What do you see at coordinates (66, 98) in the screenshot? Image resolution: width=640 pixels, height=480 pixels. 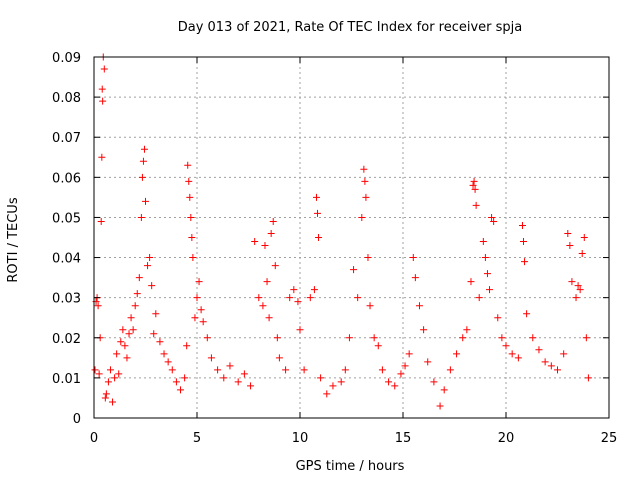 I see `y-tick-label: 0.08` at bounding box center [66, 98].